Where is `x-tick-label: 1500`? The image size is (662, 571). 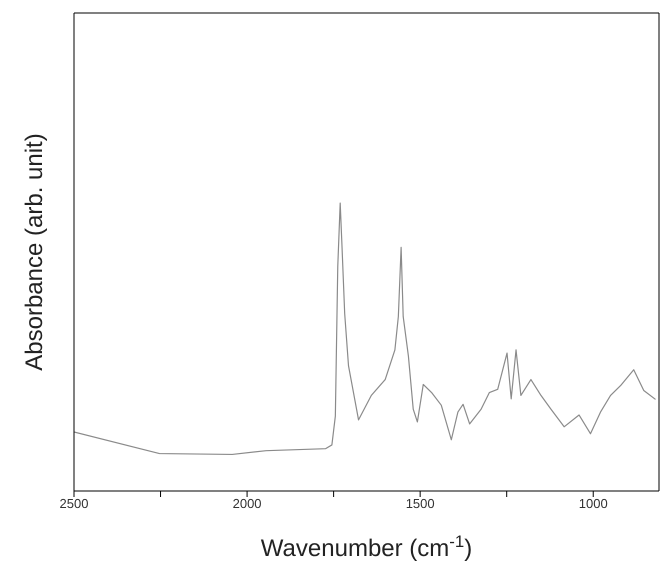 x-tick-label: 1500 is located at coordinates (420, 504).